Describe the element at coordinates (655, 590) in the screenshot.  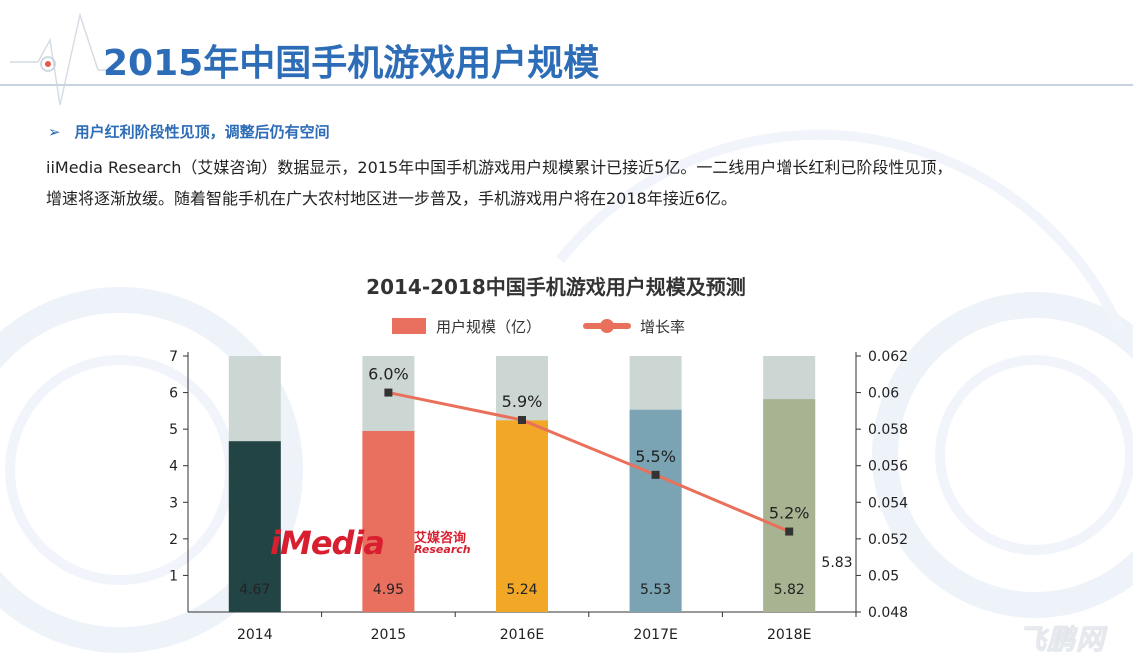
I see `bar-value-label: 5.53` at that location.